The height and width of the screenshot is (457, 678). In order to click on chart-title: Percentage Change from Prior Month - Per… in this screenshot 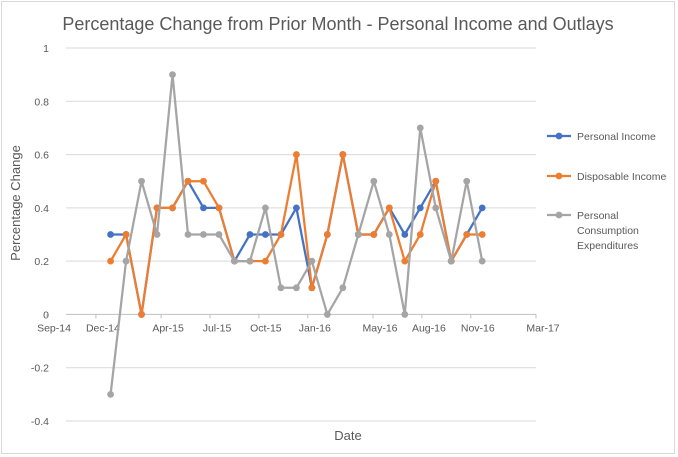, I will do `click(337, 24)`.